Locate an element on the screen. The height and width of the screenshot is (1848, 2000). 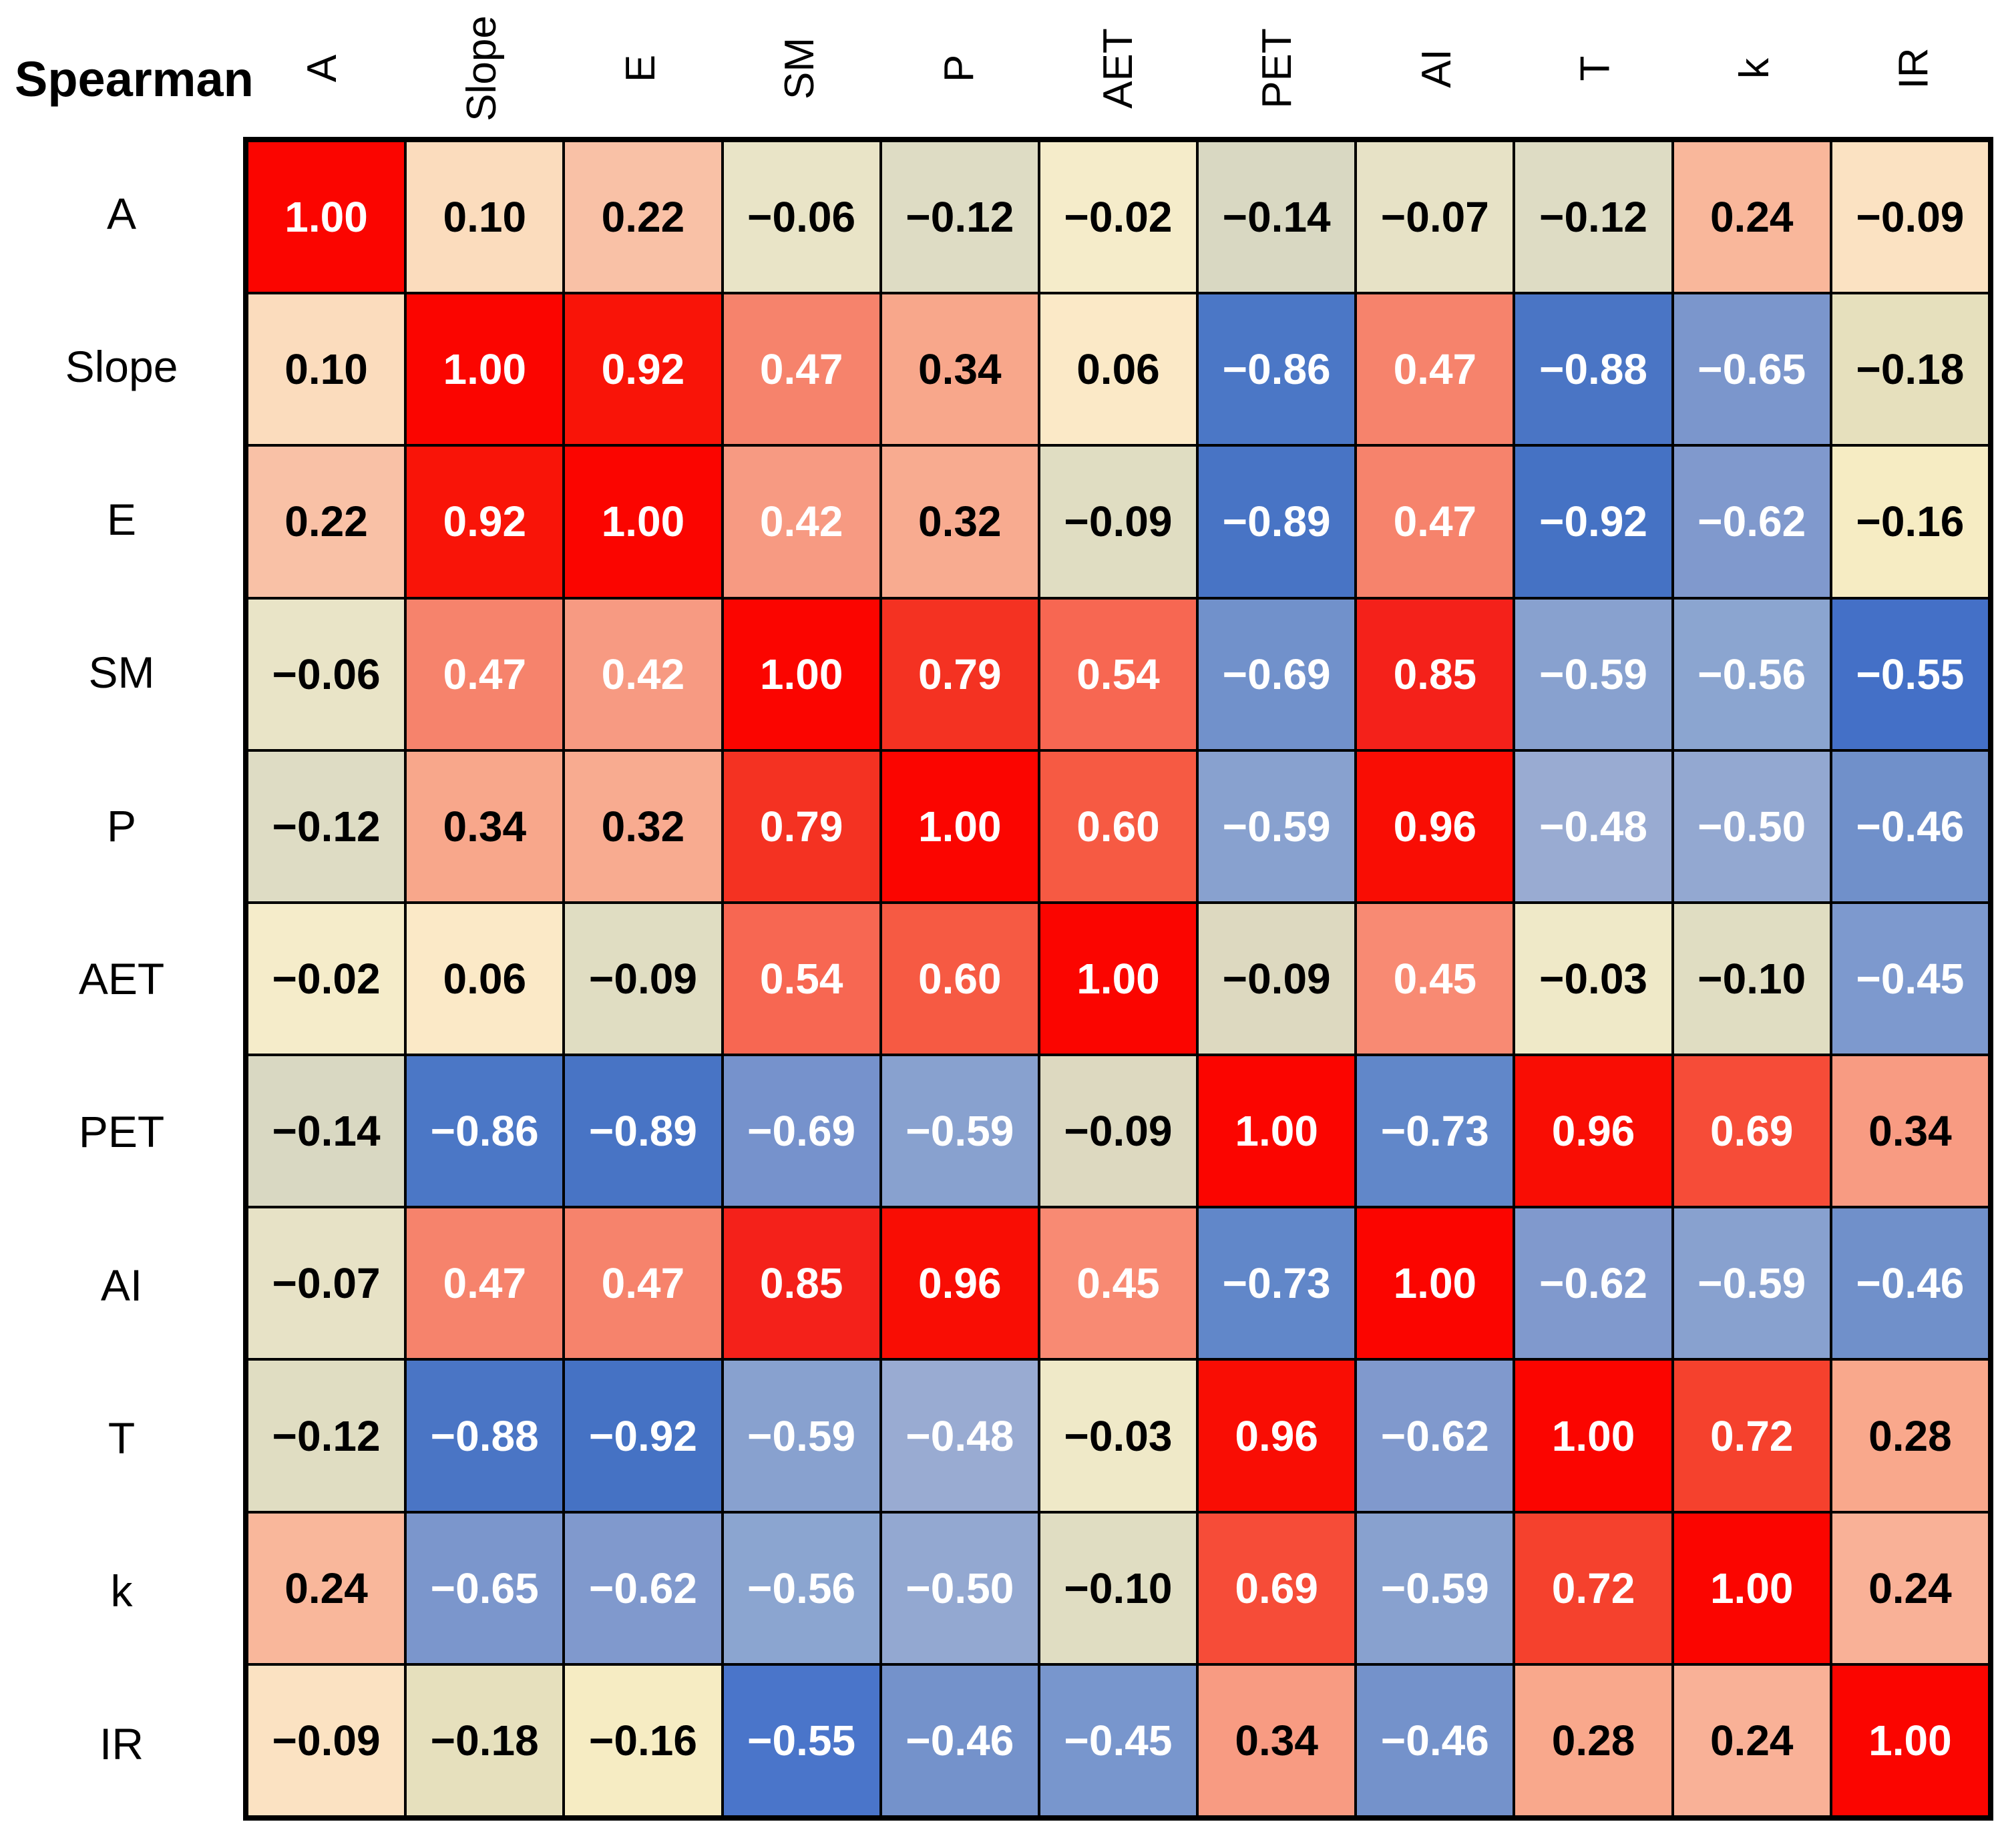
matrix-cell-P-P: 1.00 is located at coordinates (960, 826).